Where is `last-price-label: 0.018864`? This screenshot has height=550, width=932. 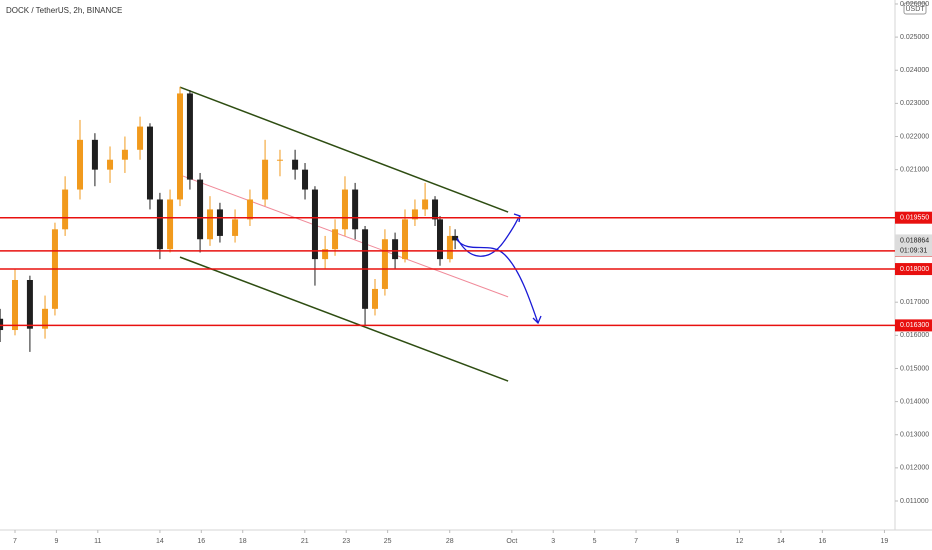 last-price-label: 0.018864 is located at coordinates (914, 240).